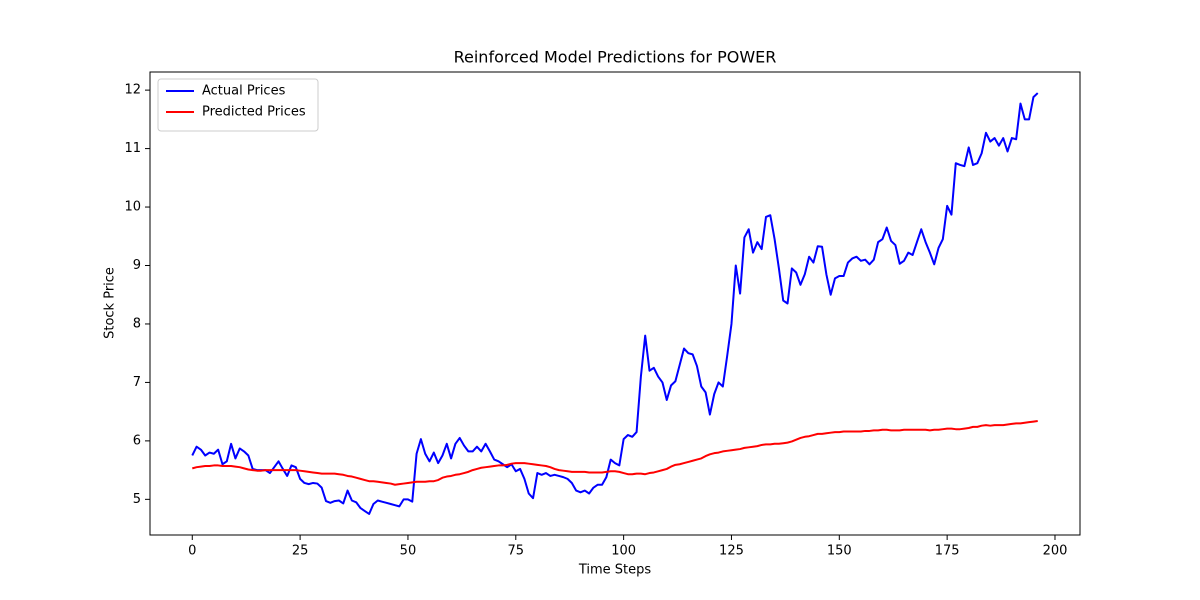 The image size is (1200, 600). What do you see at coordinates (137, 265) in the screenshot?
I see `y-tick-label: 9` at bounding box center [137, 265].